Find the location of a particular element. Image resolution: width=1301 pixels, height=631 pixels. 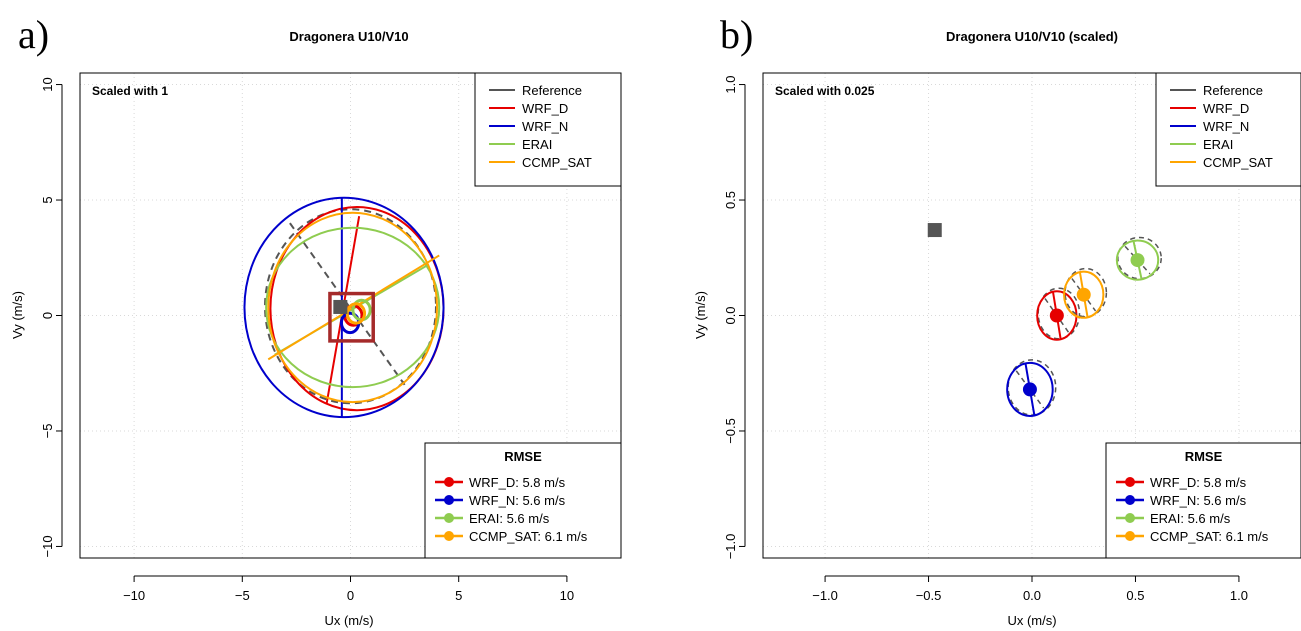

zoom-box is located at coordinates (351, 317).